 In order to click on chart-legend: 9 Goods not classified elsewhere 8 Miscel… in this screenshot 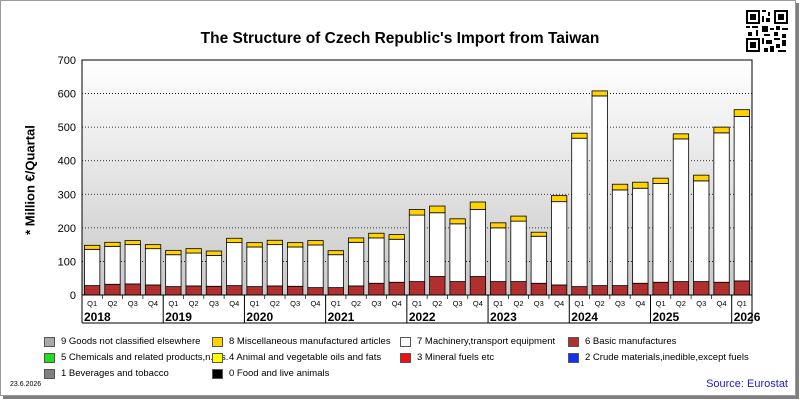, I will do `click(396, 360)`.